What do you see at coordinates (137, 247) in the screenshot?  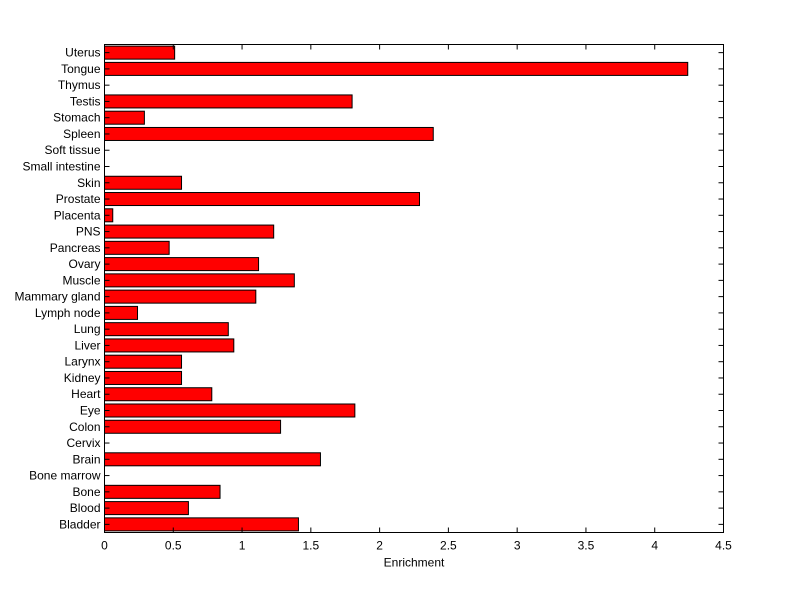 I see `bar-pancreas` at bounding box center [137, 247].